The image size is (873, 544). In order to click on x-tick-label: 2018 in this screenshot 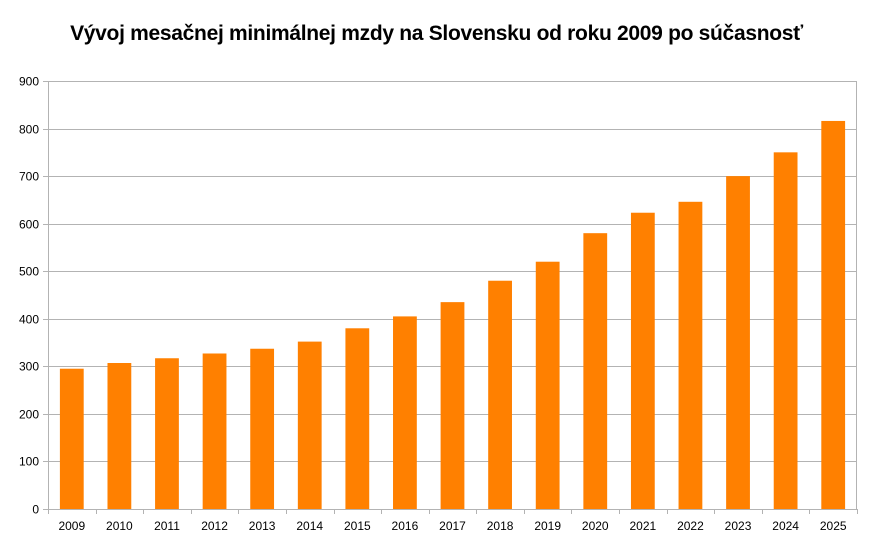, I will do `click(500, 526)`.